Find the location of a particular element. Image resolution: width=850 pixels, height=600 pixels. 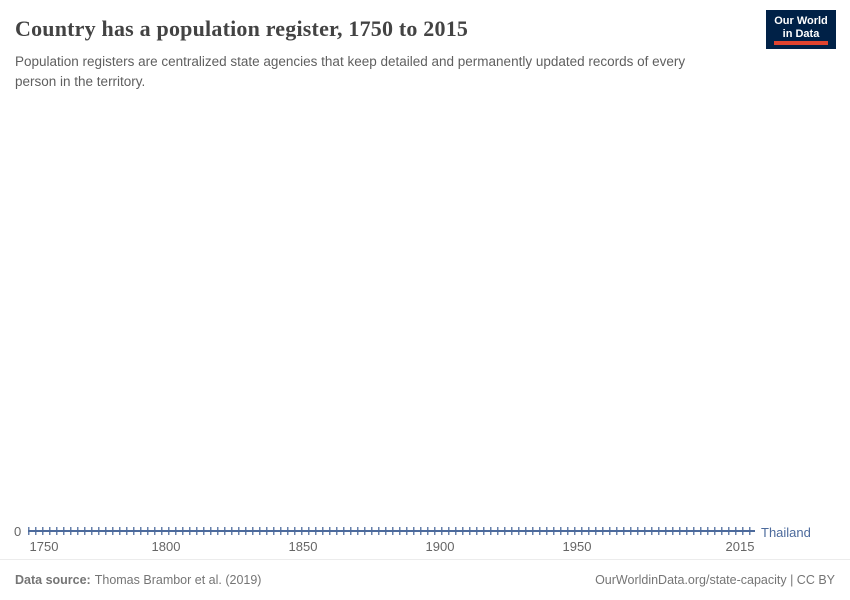

x-tick-1850: 1850 is located at coordinates (303, 546).